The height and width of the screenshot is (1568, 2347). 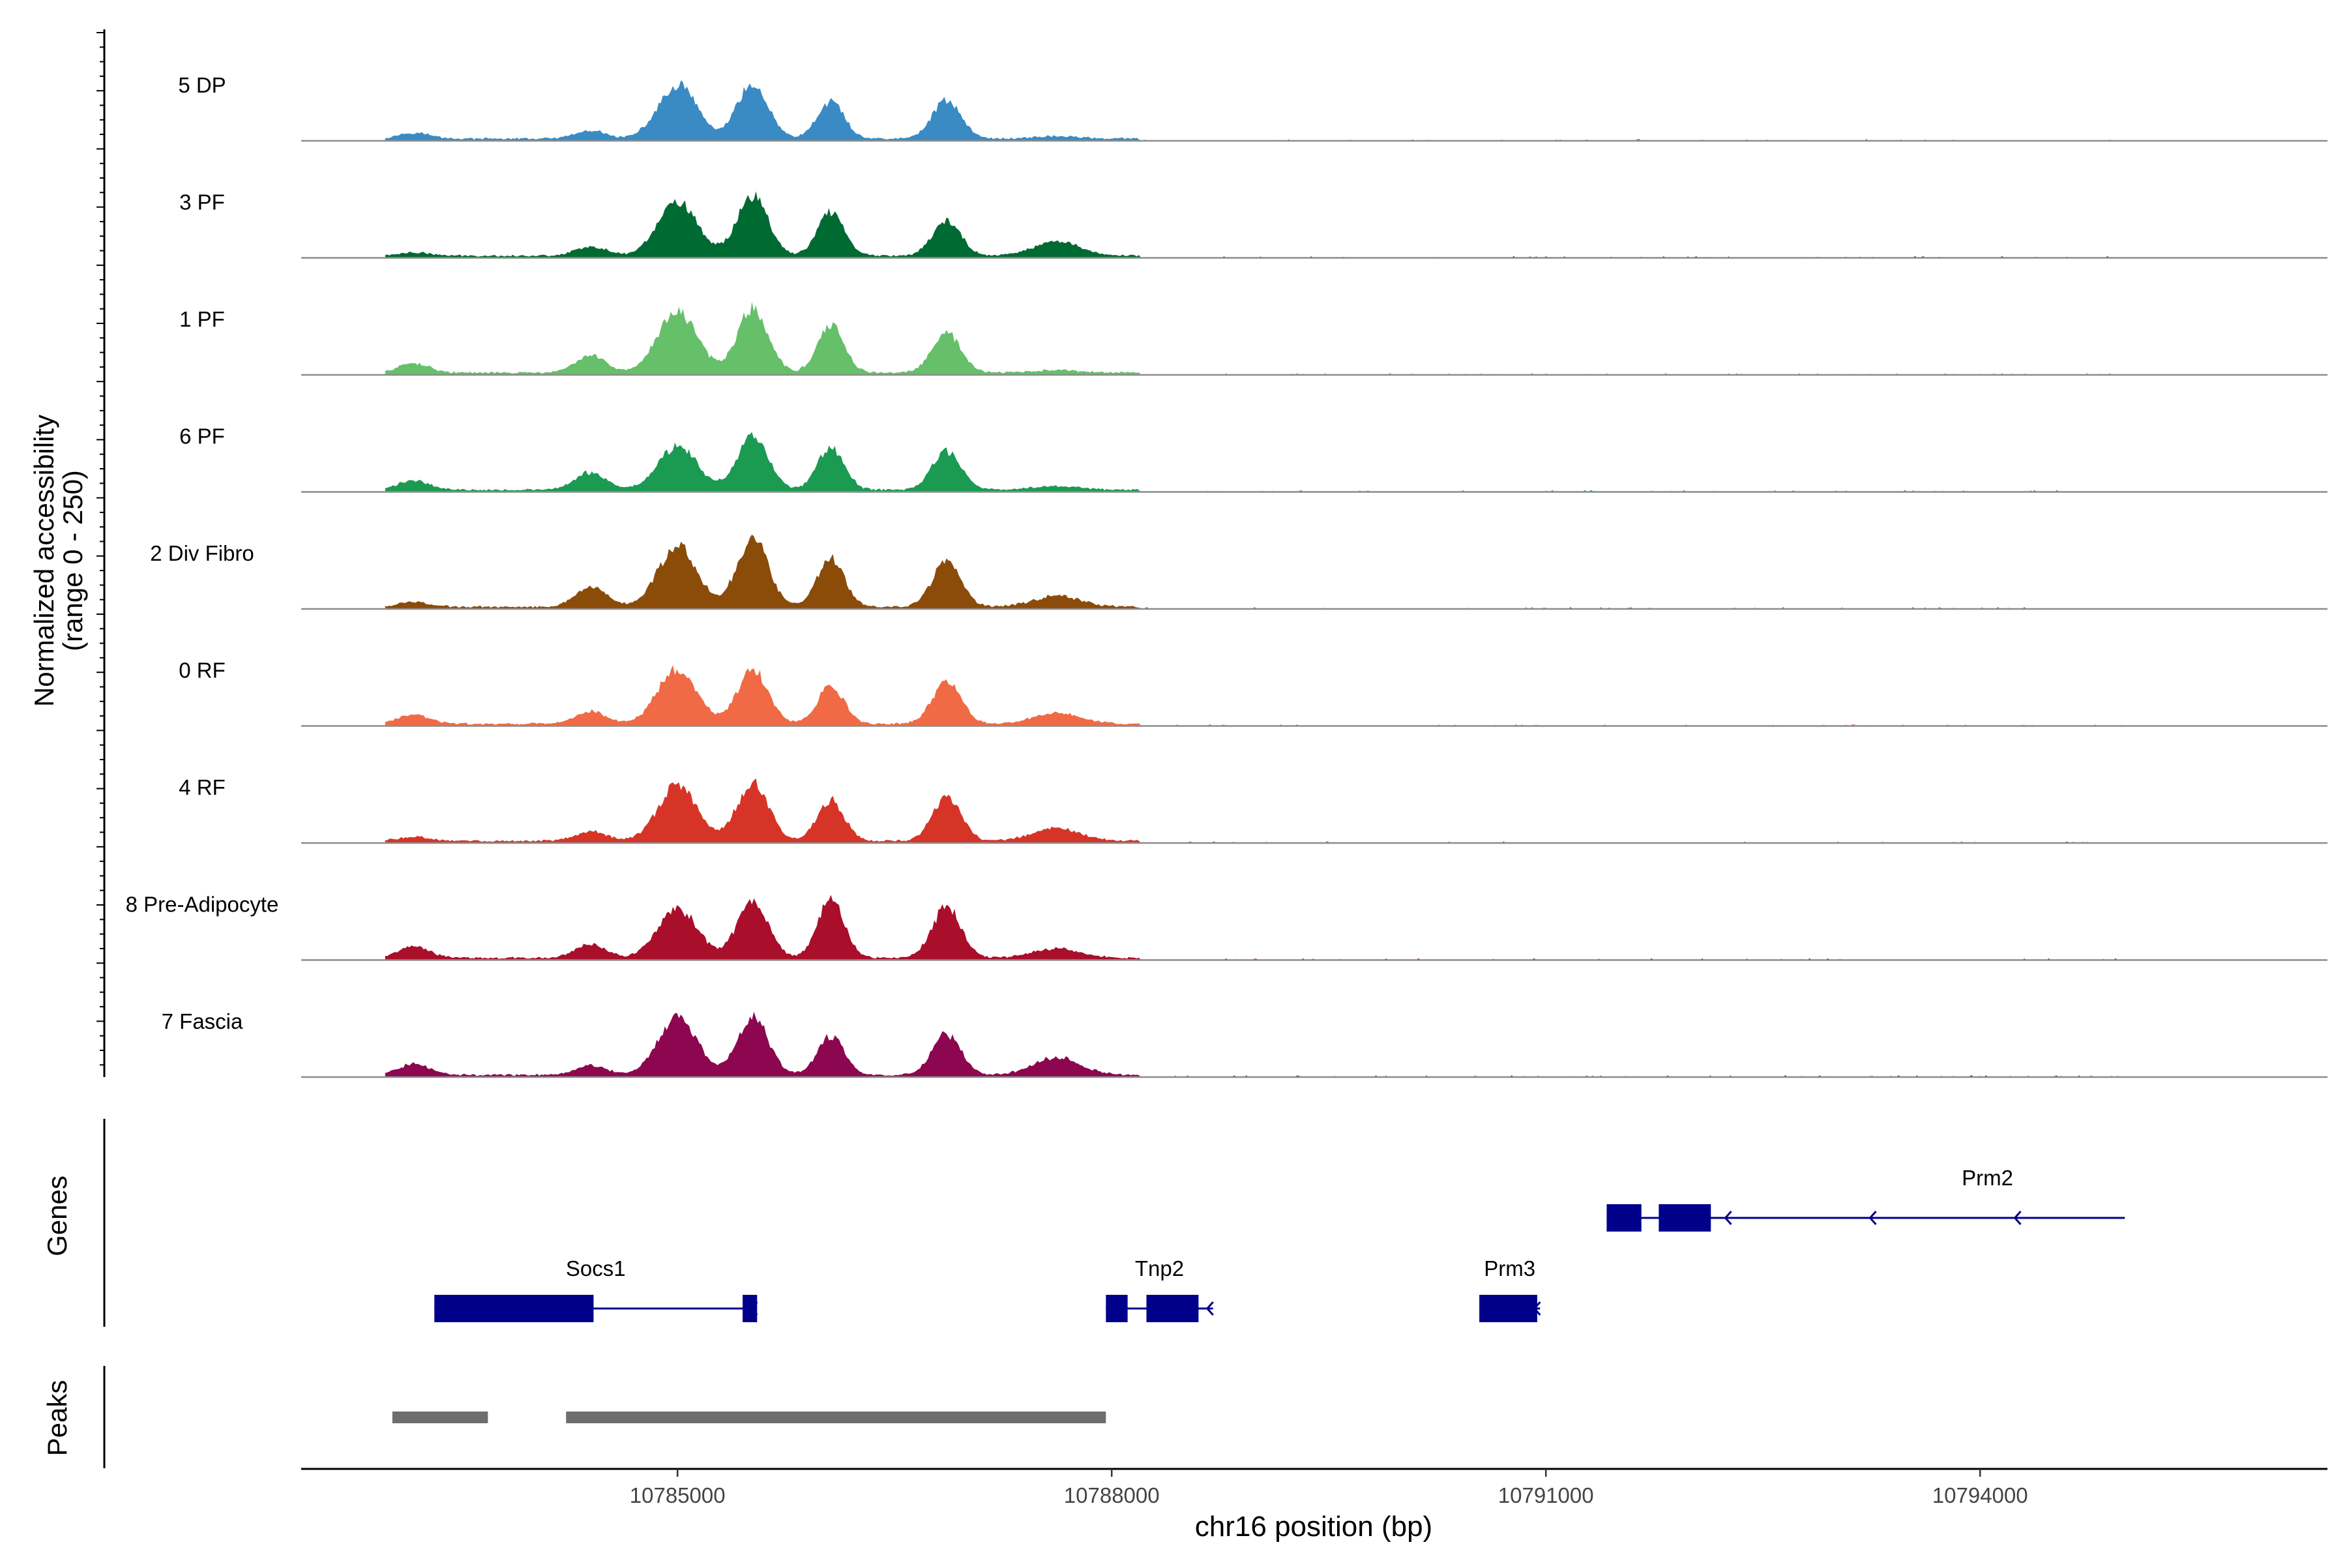 I want to click on coverage-track-6-pf: 6 PF, so click(x=1253, y=459).